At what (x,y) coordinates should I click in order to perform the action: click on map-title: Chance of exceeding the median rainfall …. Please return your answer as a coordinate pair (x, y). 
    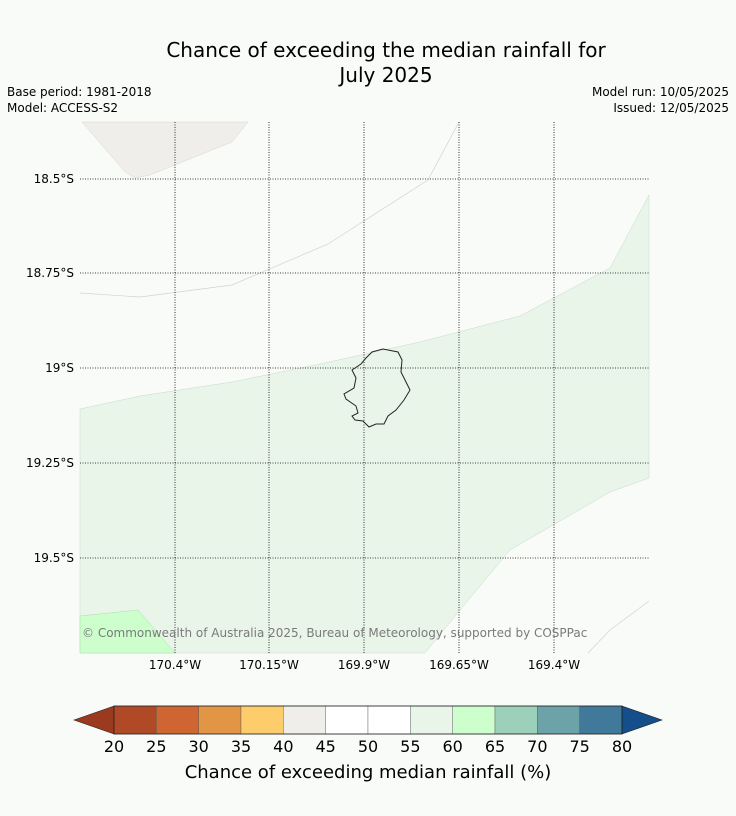
    Looking at the image, I should click on (368, 63).